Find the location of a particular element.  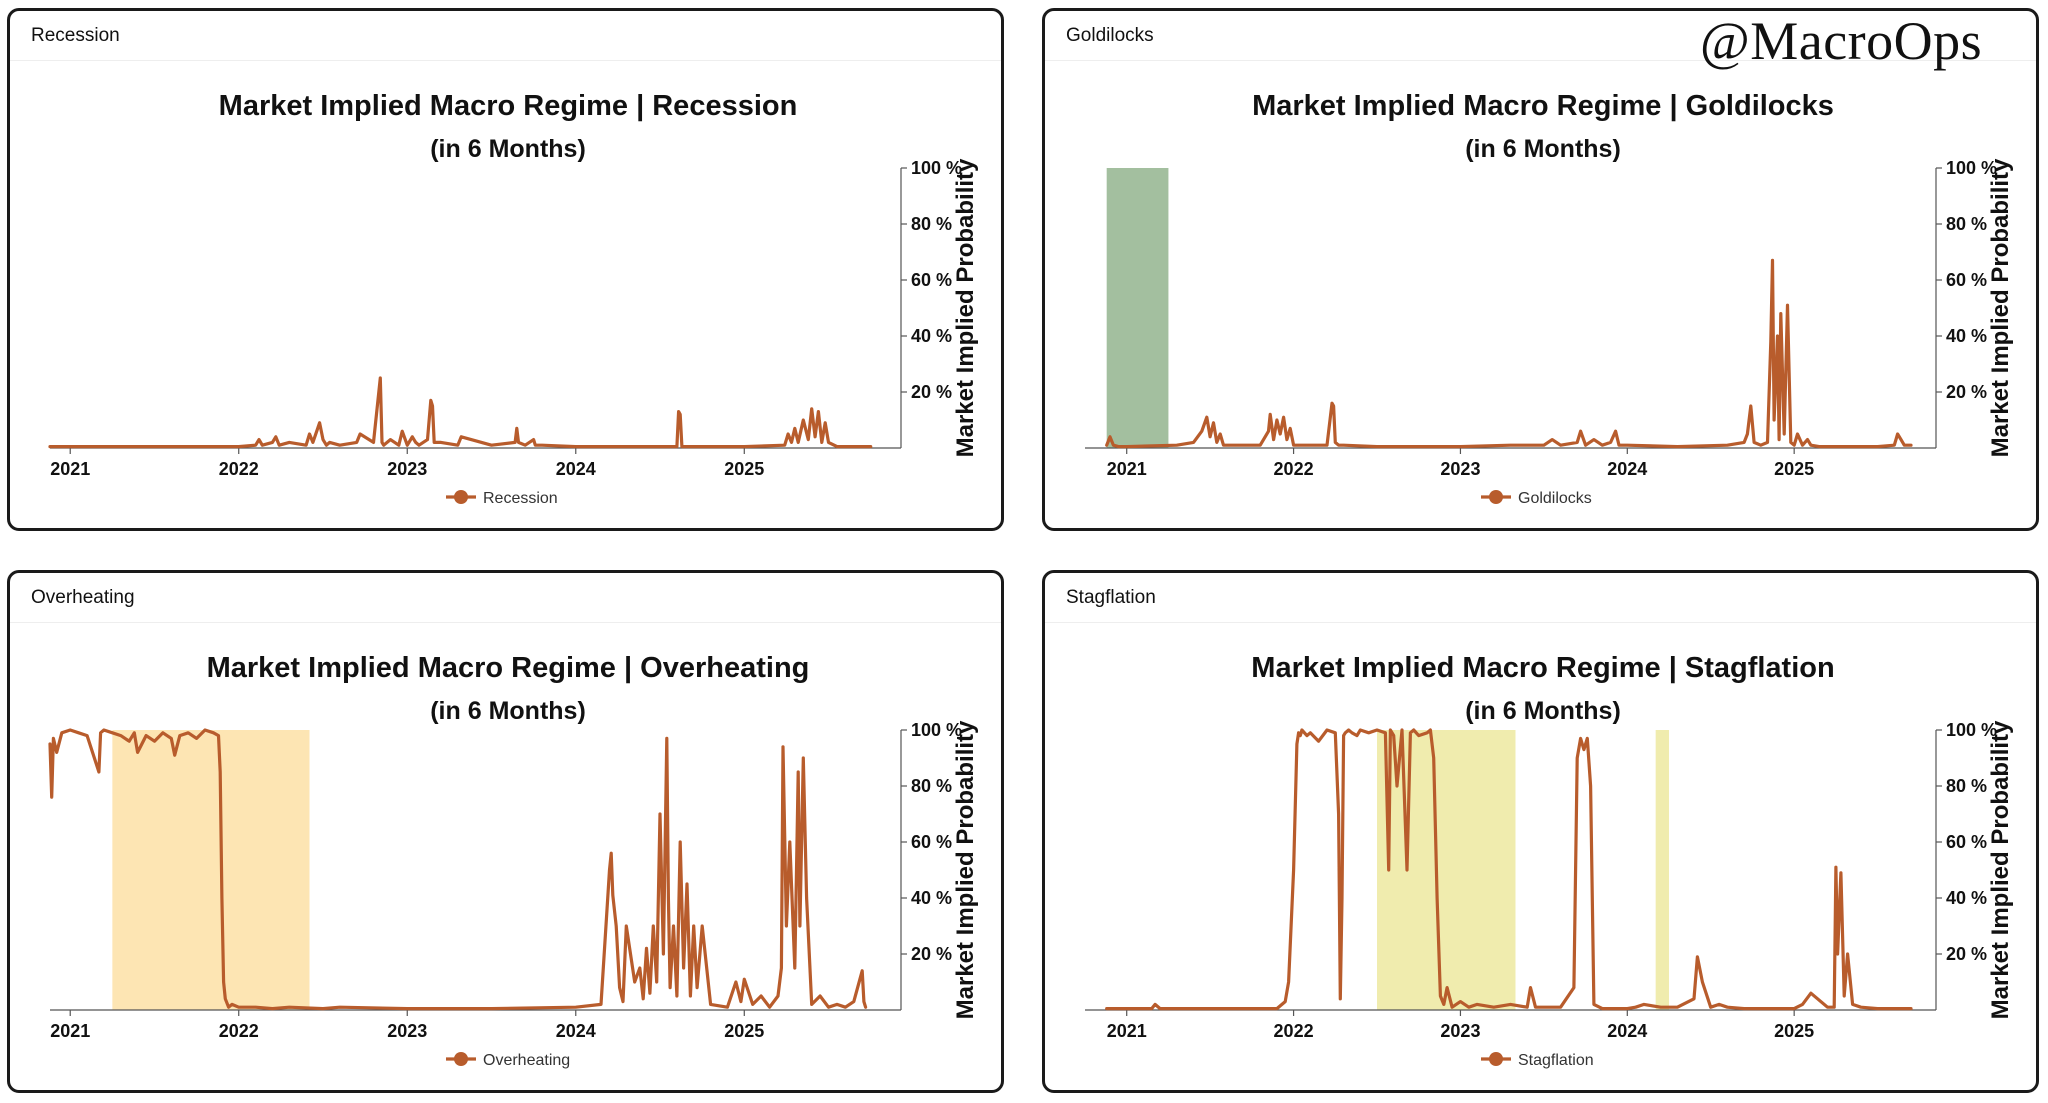

panel-header: Overheating is located at coordinates (505, 598).